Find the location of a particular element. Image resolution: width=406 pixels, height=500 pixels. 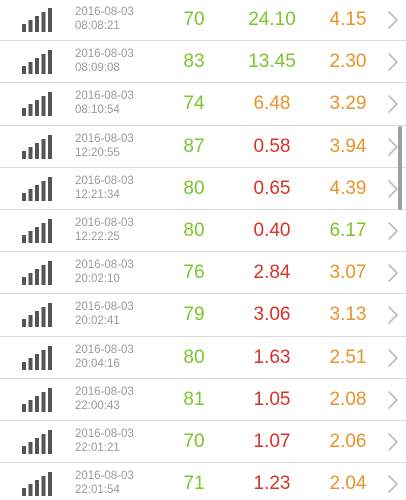

history-row: 2016-08-03 08:08:21 70 24.10 4.15 is located at coordinates (203, 21).